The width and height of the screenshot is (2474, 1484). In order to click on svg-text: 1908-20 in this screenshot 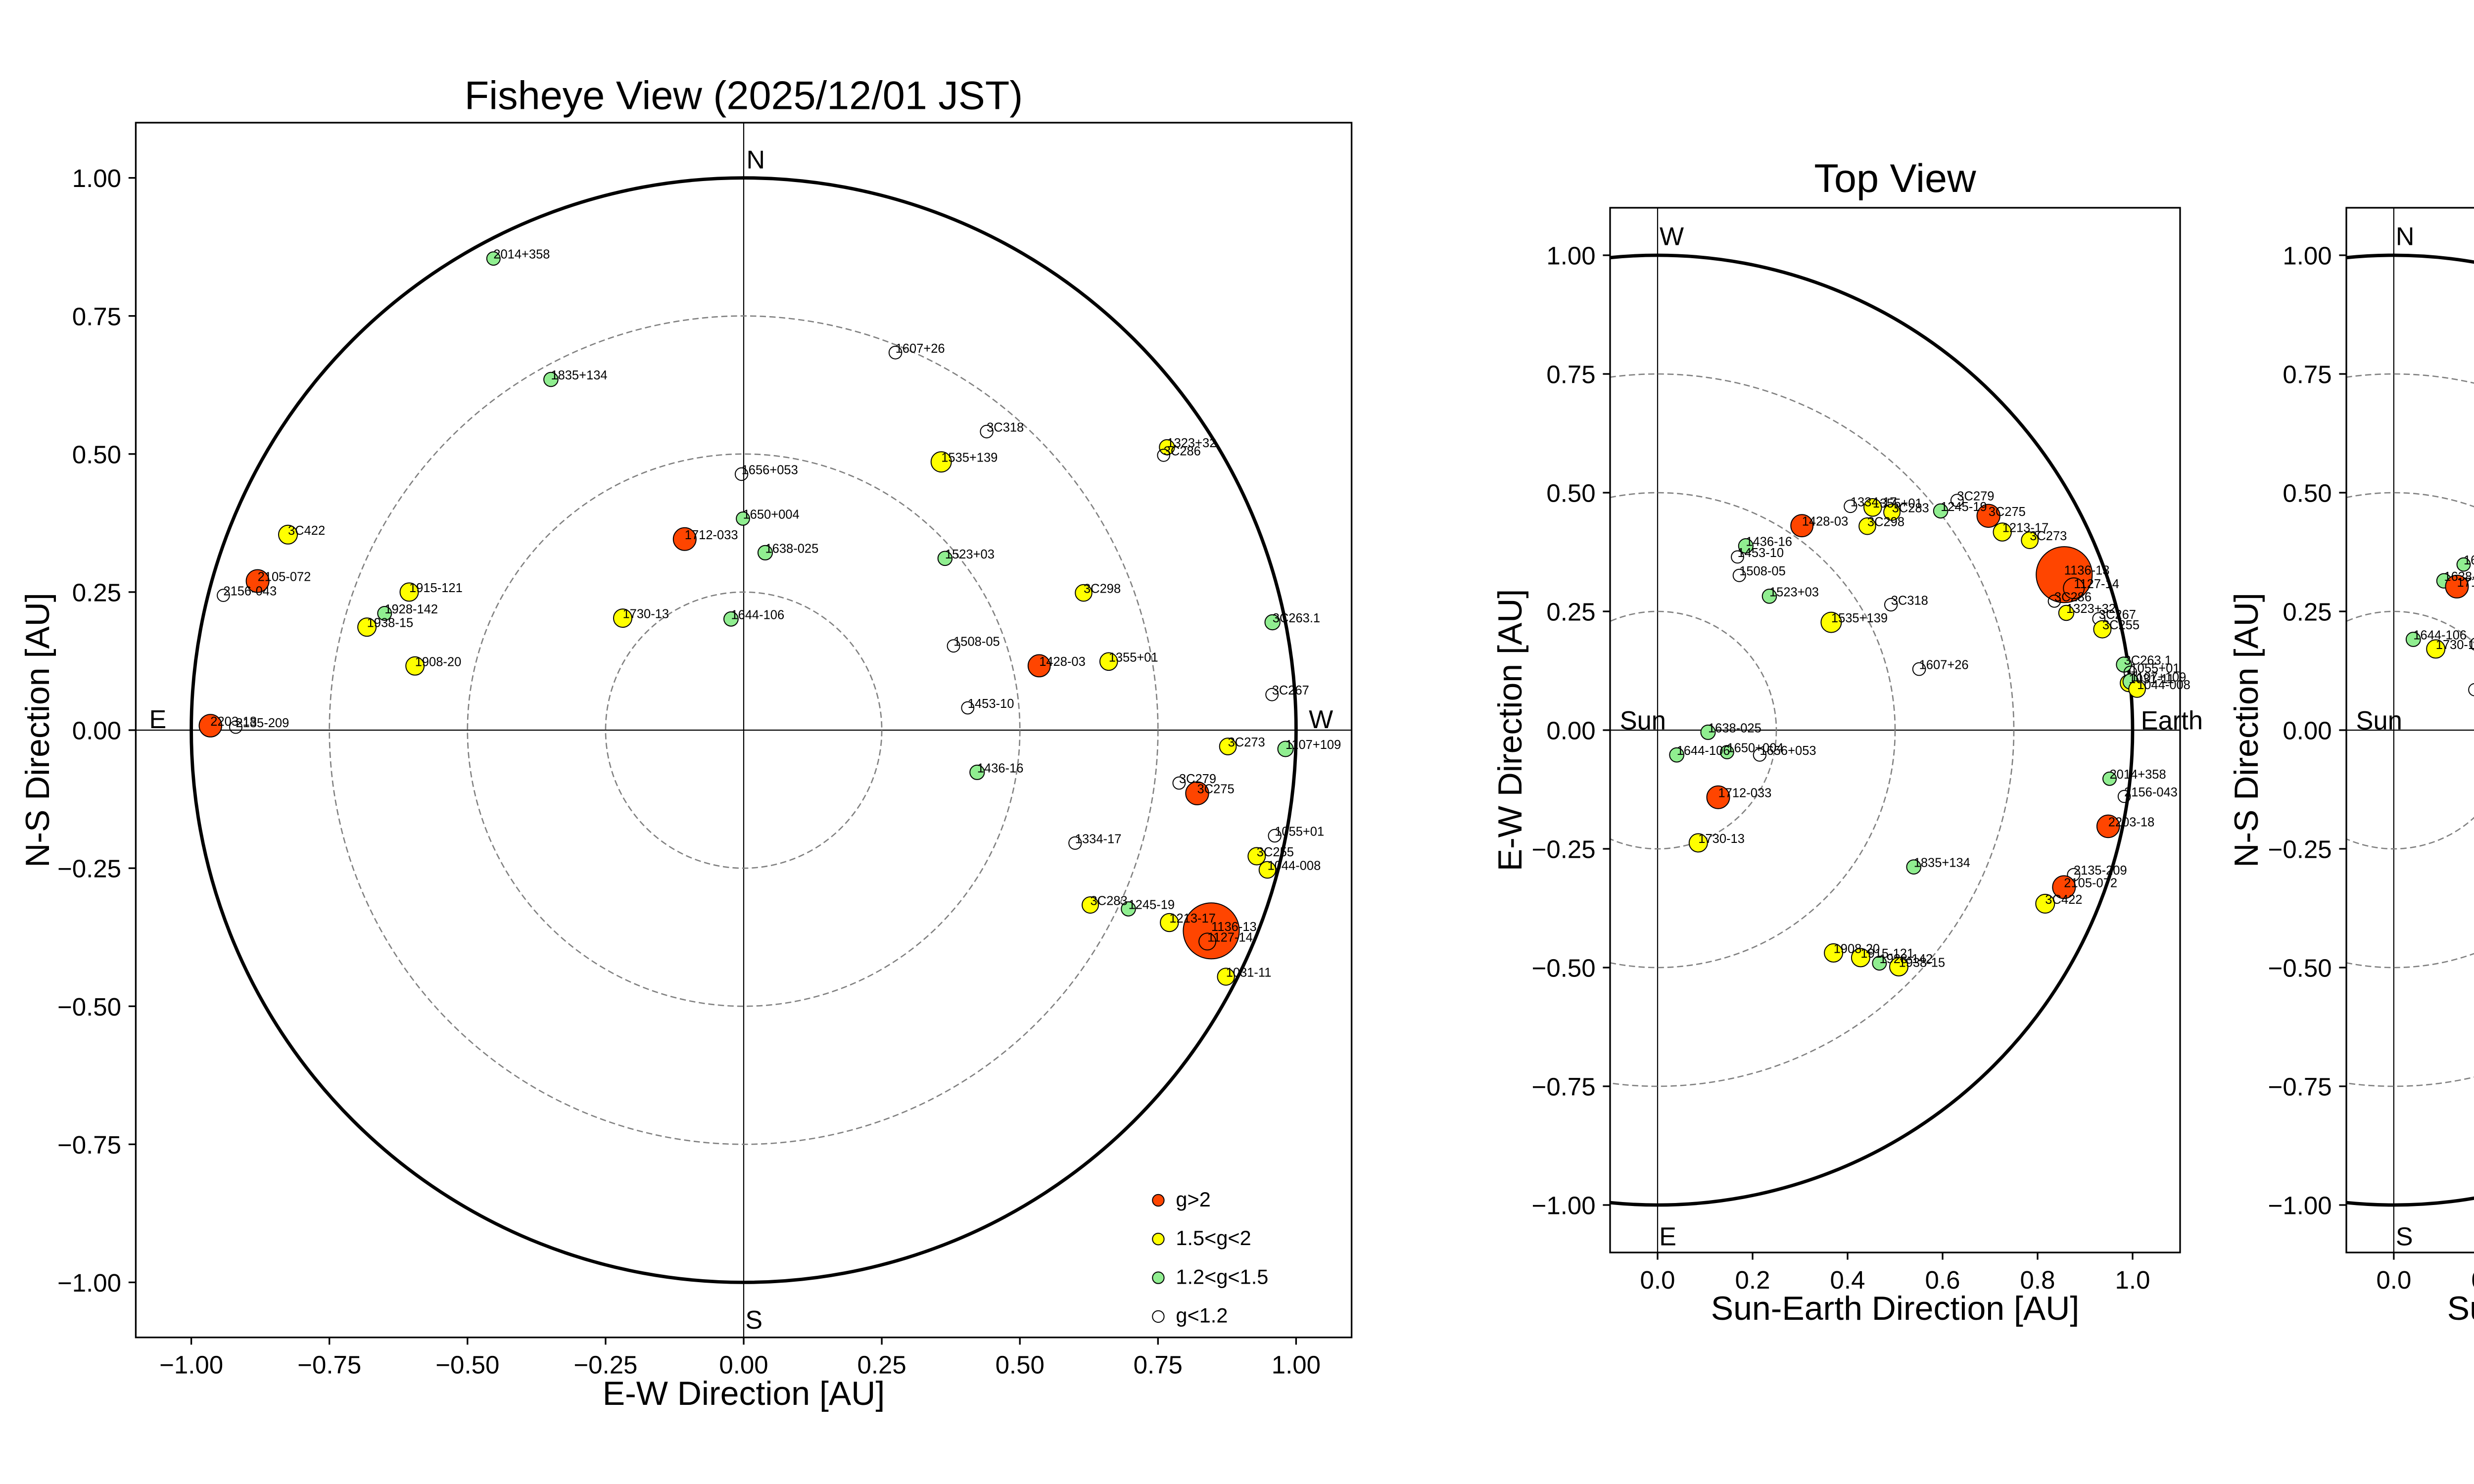, I will do `click(439, 662)`.